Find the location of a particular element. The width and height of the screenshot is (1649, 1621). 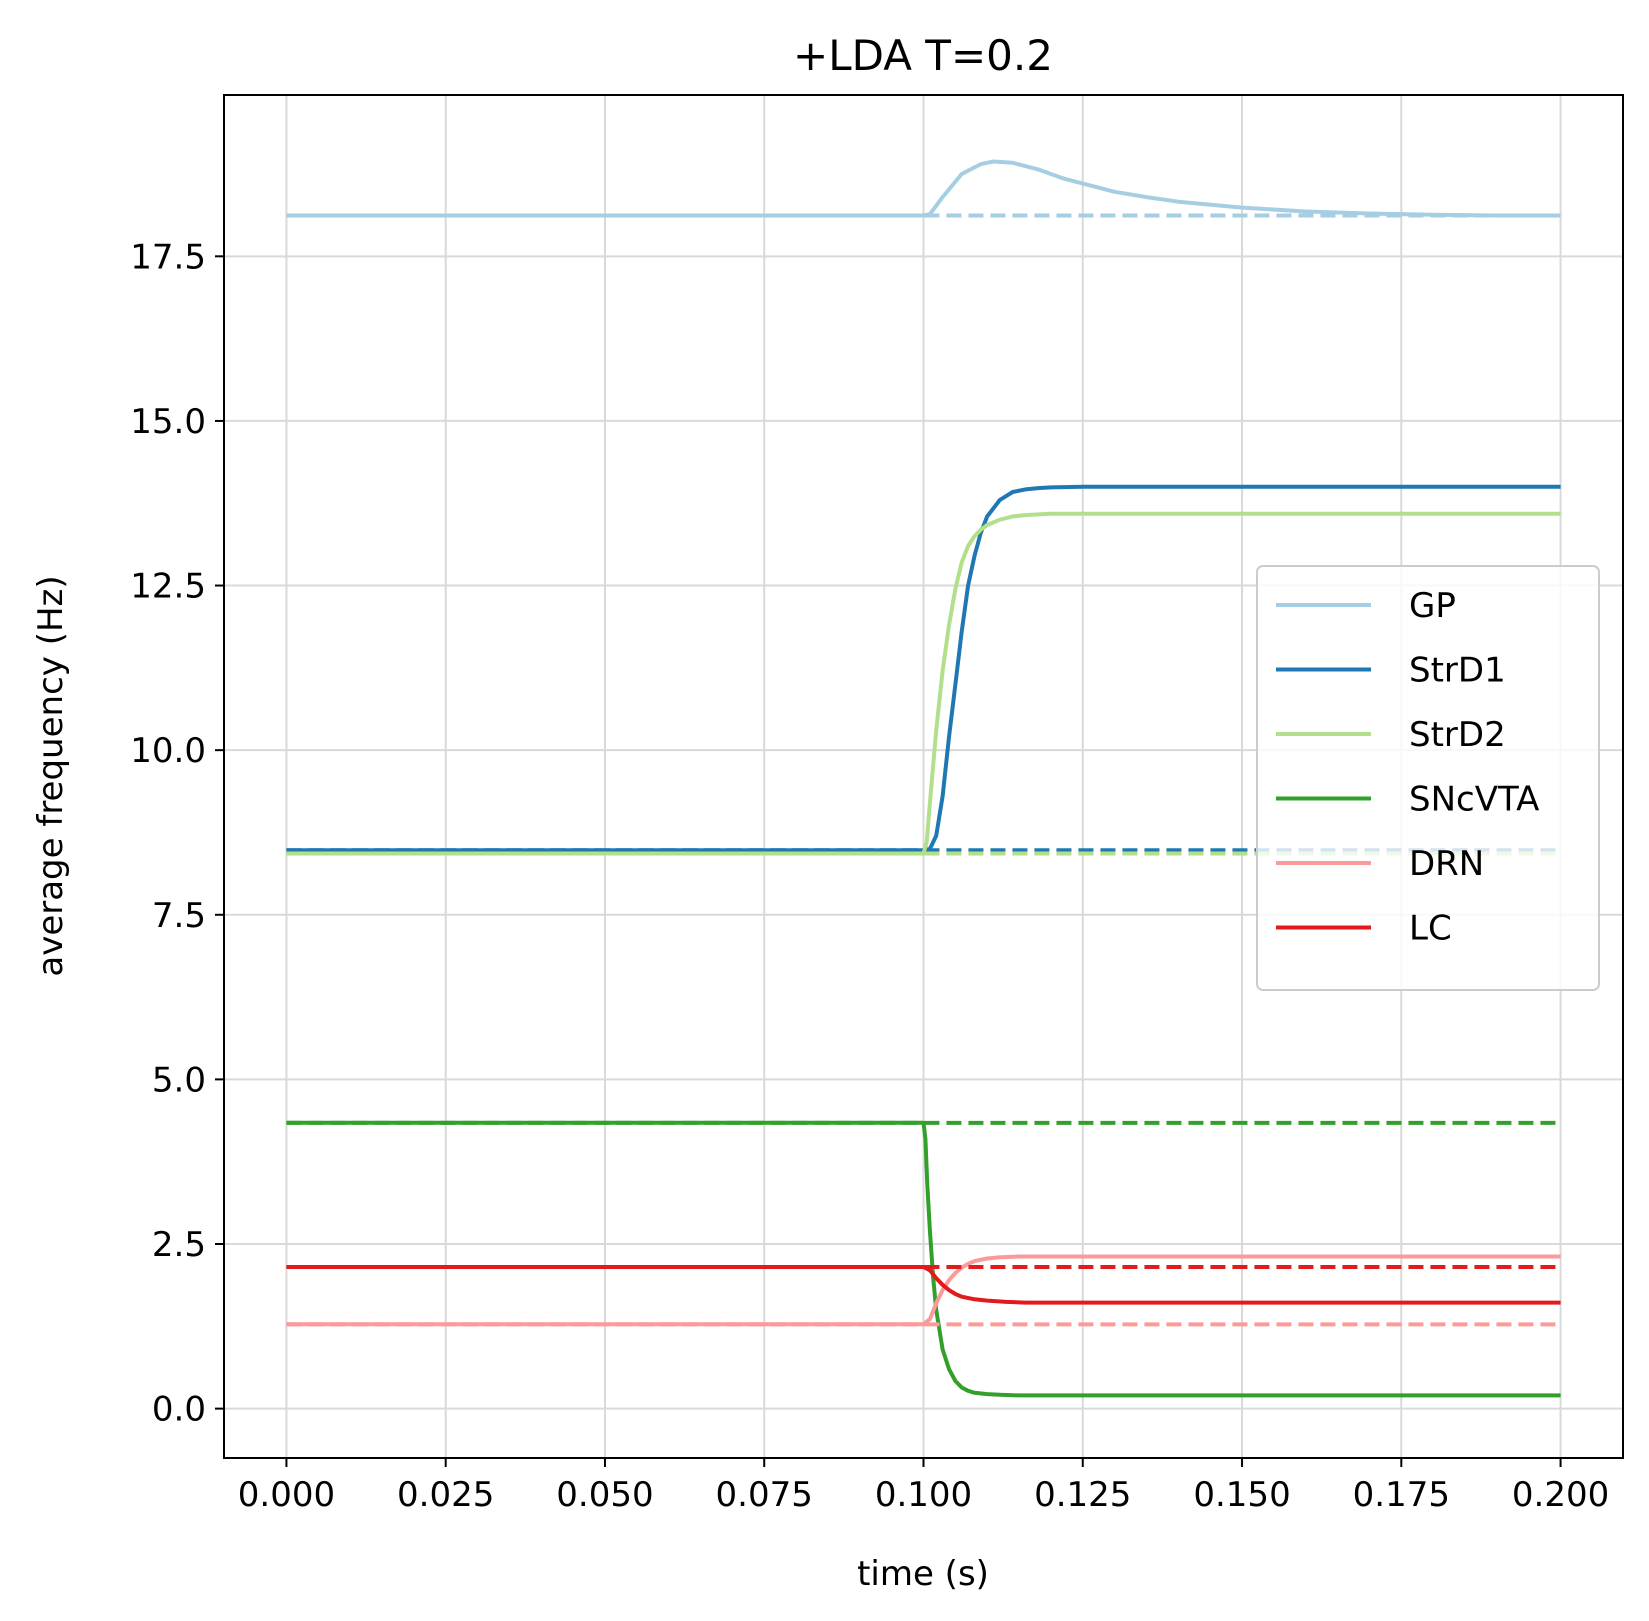

series-drn-line is located at coordinates (923, 1290).